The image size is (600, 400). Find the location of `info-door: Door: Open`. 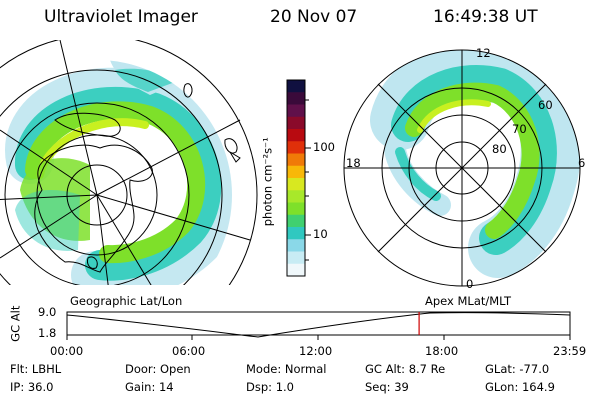

info-door: Door: Open is located at coordinates (158, 369).